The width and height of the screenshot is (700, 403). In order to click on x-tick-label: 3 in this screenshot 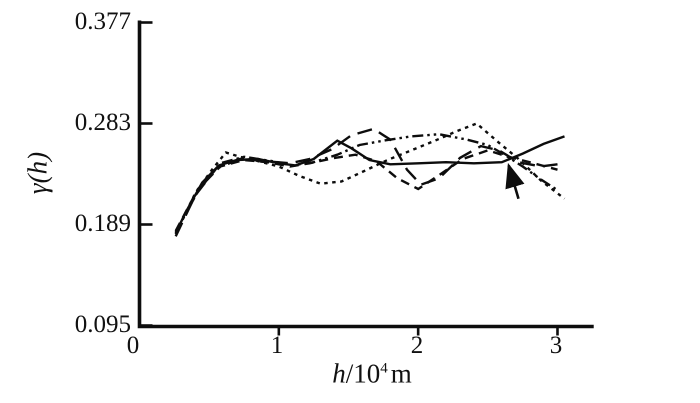, I will do `click(556, 345)`.